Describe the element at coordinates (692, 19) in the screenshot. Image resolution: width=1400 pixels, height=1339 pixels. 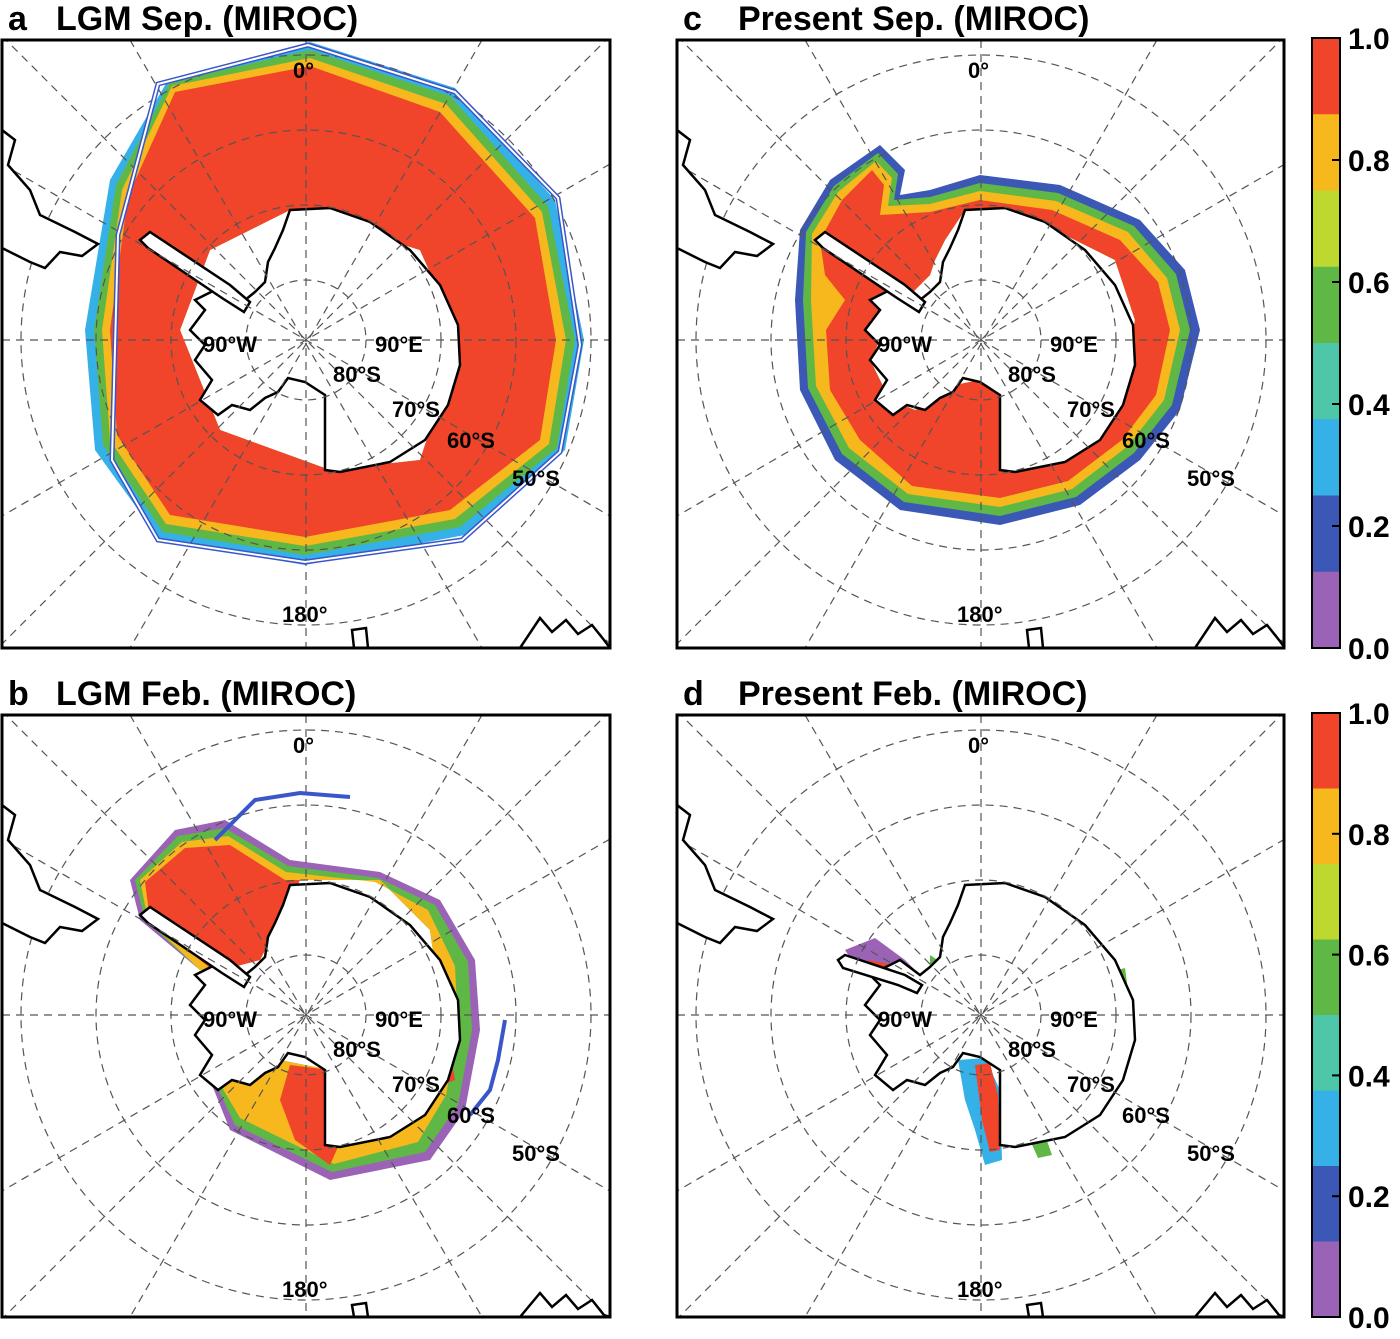
I see `panel-c-letter: c` at that location.